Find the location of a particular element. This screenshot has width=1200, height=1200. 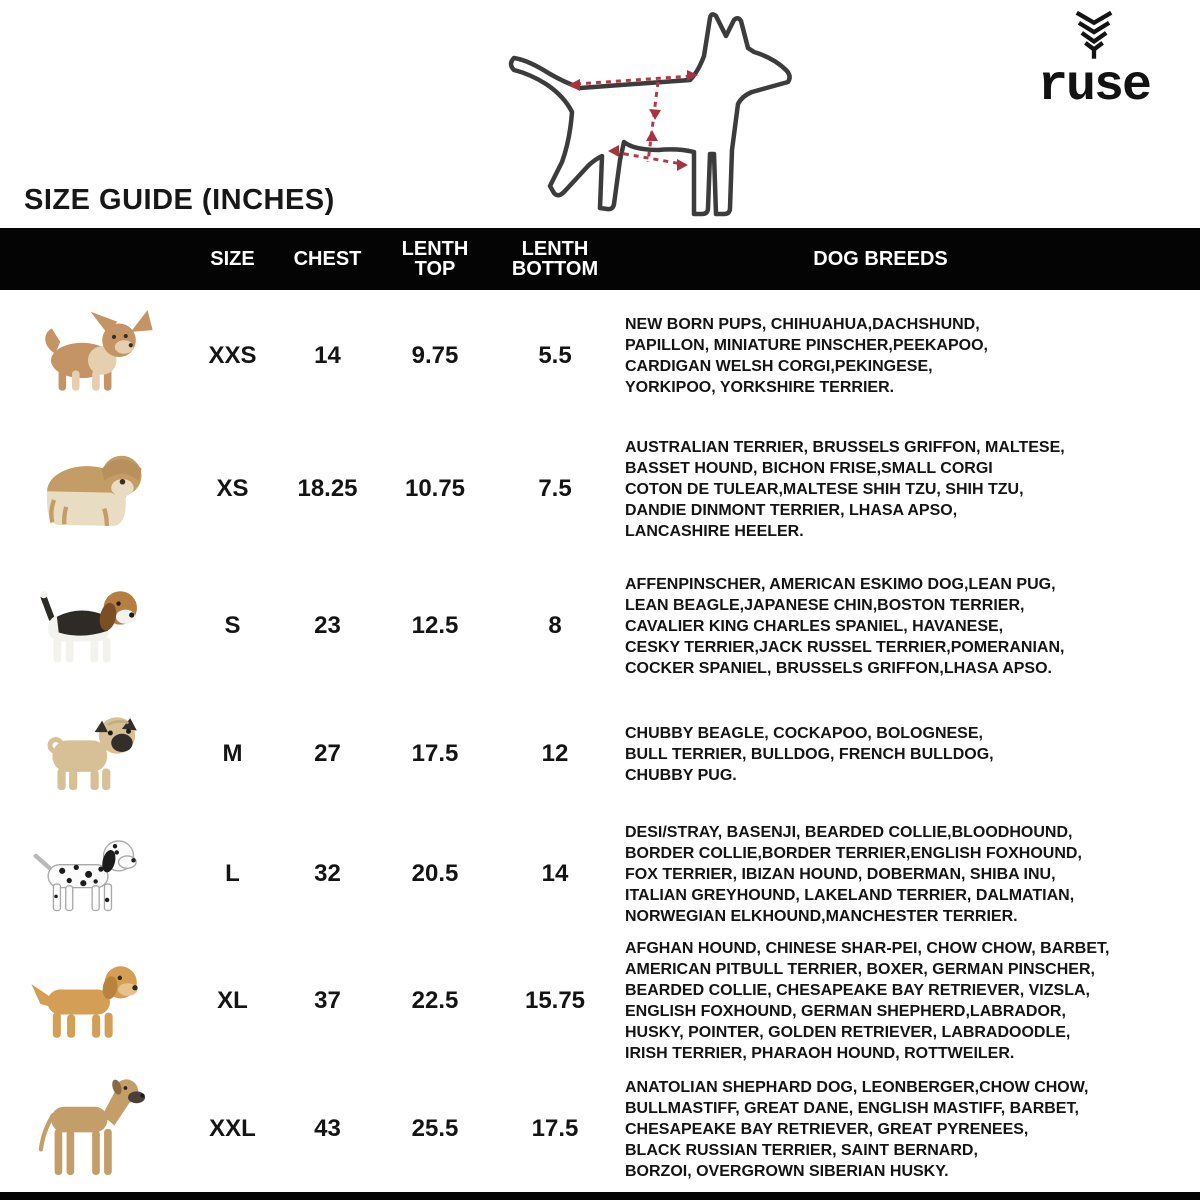

size-value: XS is located at coordinates (232, 488).